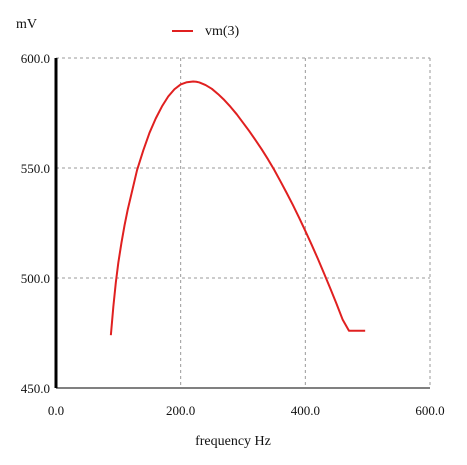 The height and width of the screenshot is (465, 467). What do you see at coordinates (35, 223) in the screenshot?
I see `y-tick-labels: 450.0 500.0 550.0 600.0` at bounding box center [35, 223].